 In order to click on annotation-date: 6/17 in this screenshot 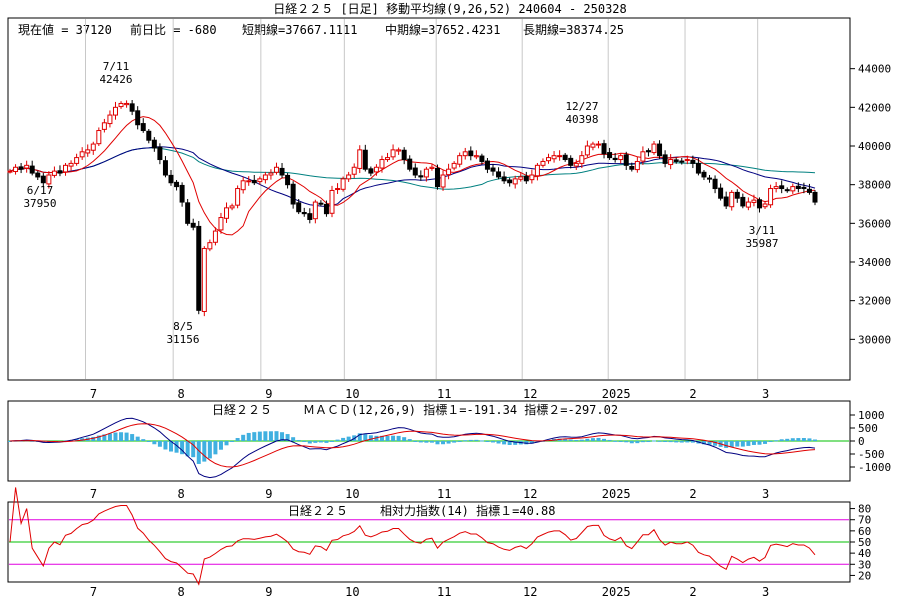, I will do `click(40, 190)`.